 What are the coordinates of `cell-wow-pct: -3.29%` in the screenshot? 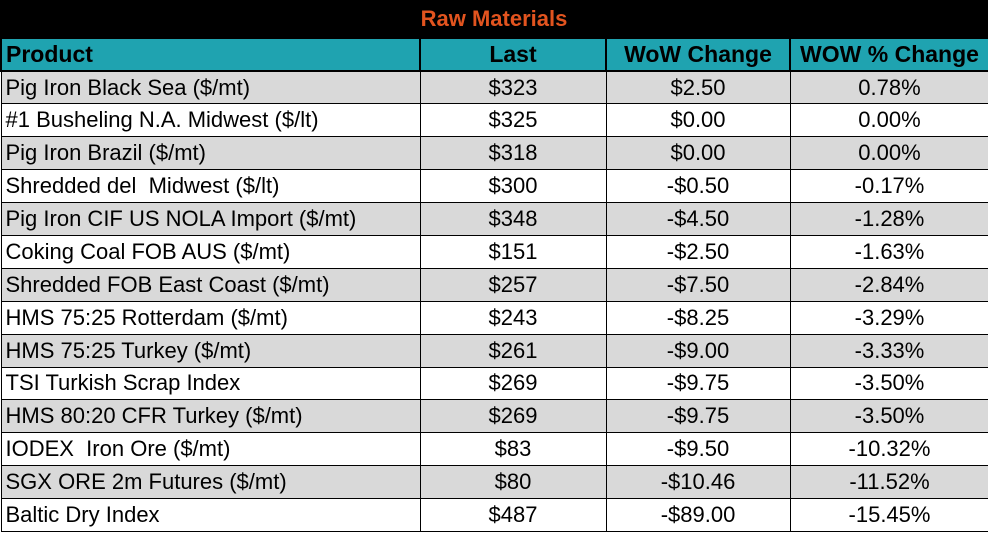 It's located at (888, 317).